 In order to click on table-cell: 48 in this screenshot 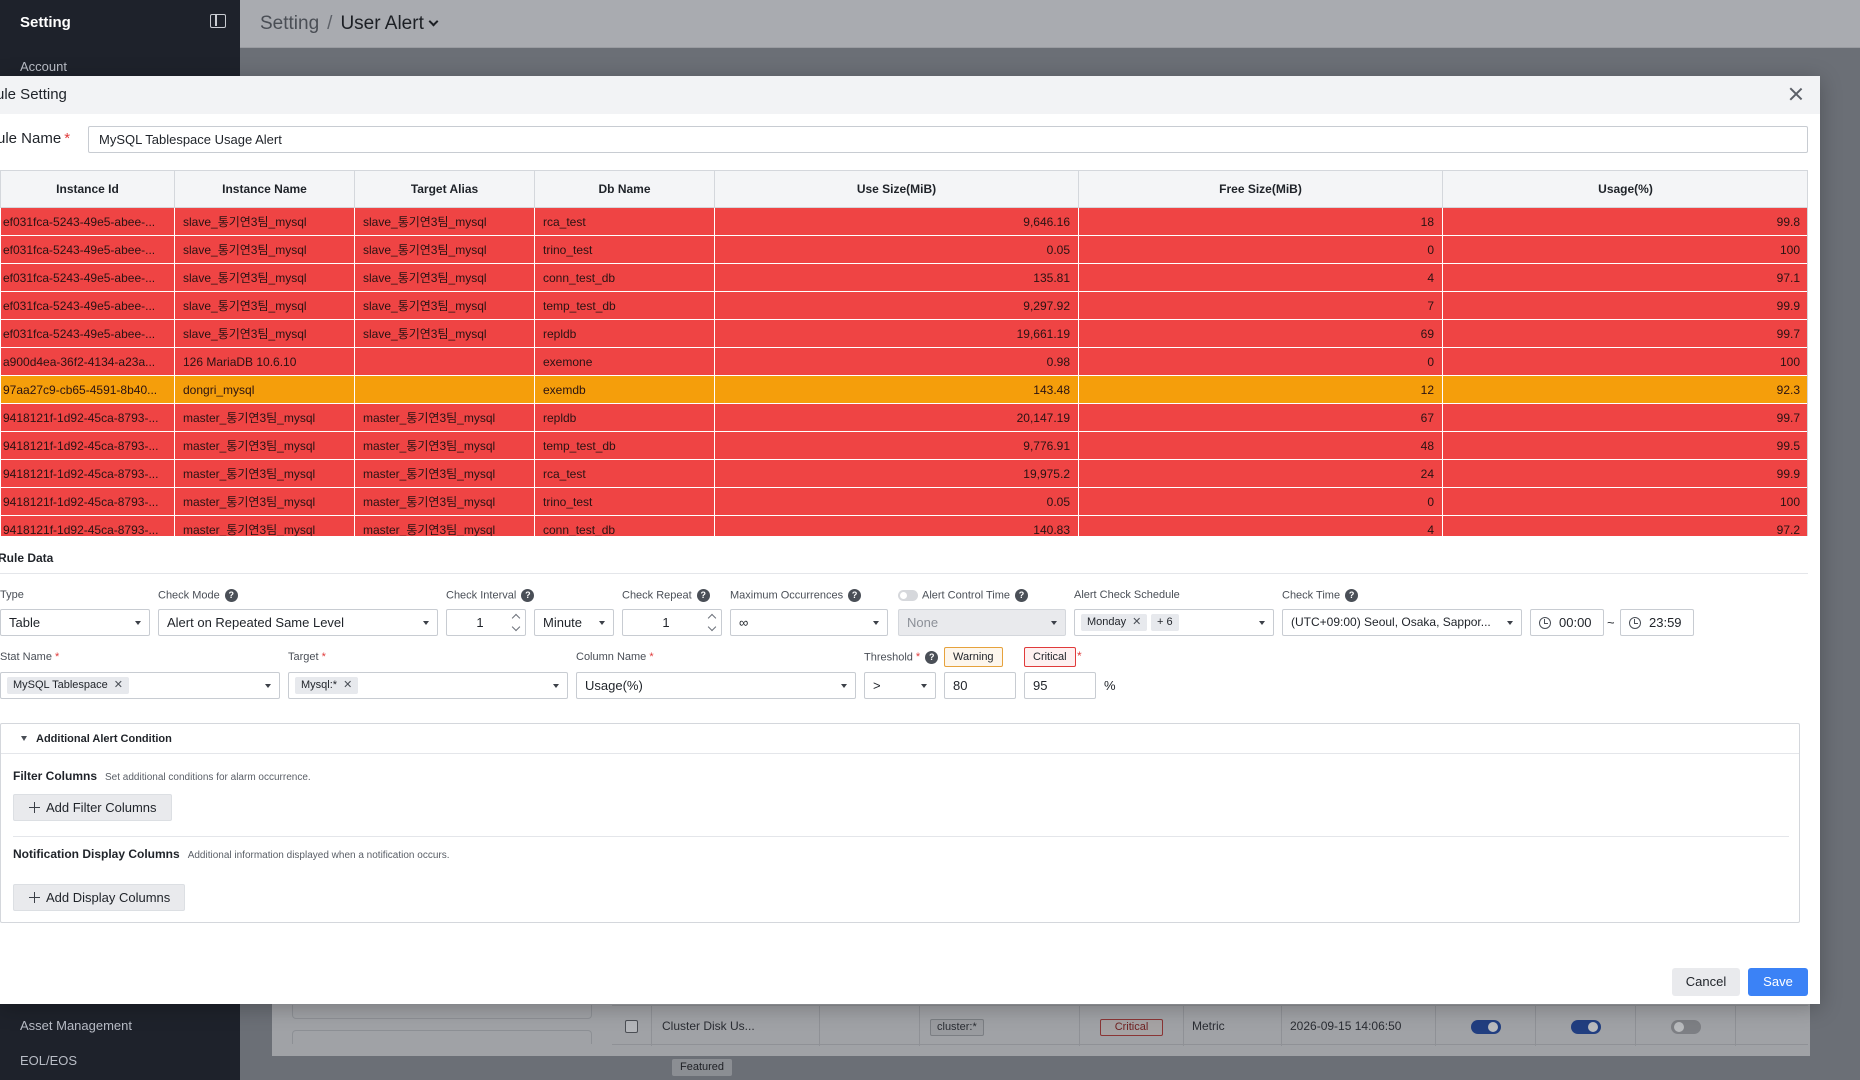, I will do `click(1260, 445)`.